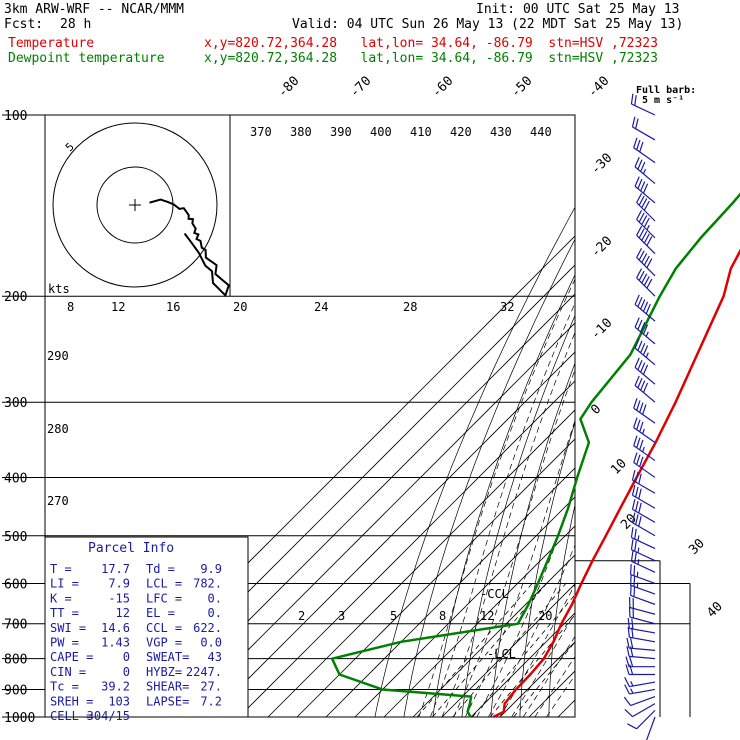  What do you see at coordinates (108, 716) in the screenshot?
I see `parcel-value: 304/15` at bounding box center [108, 716].